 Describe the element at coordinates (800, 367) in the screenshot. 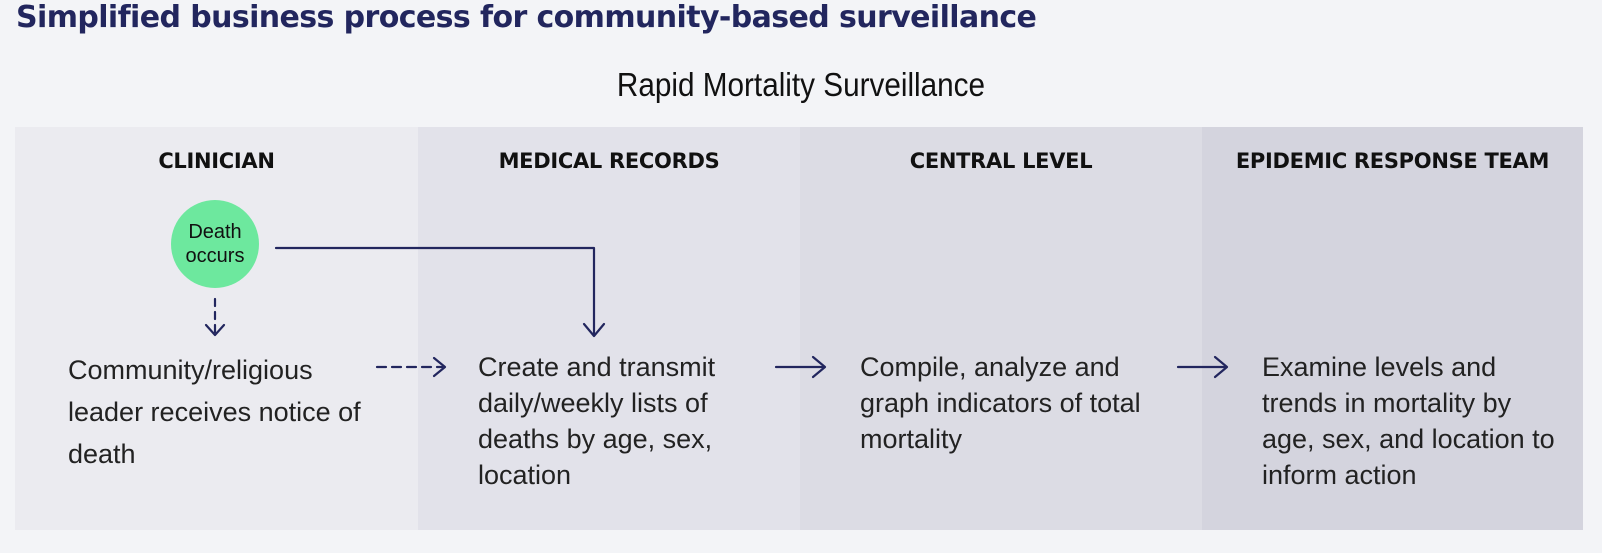

I see `connector-lists-to-compile` at that location.